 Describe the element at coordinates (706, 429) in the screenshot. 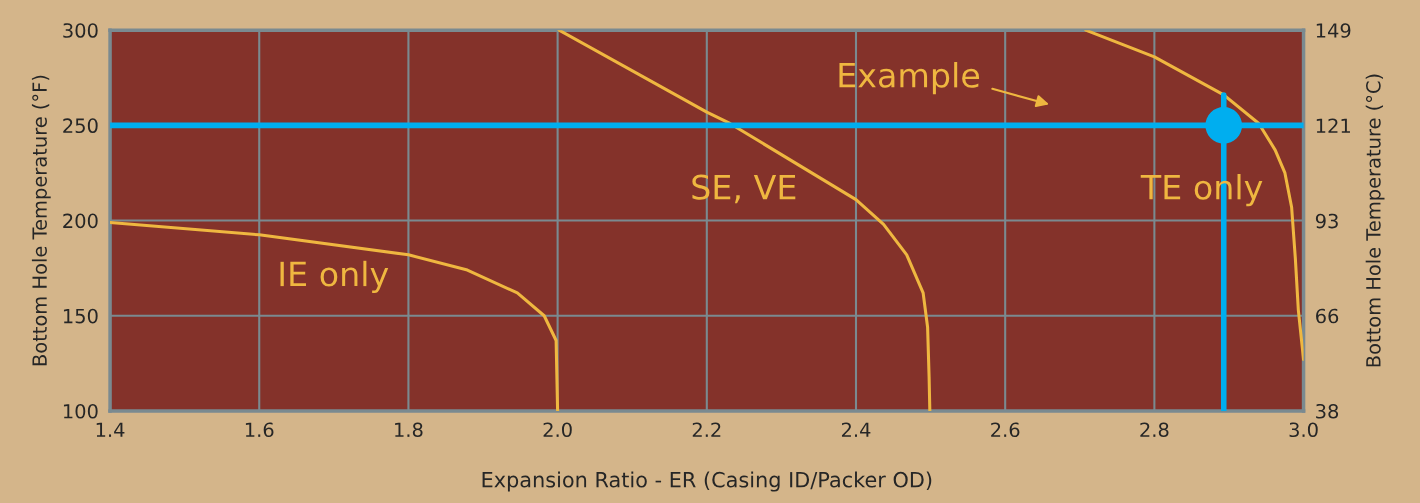

I see `x-tick-label: 2.2` at that location.